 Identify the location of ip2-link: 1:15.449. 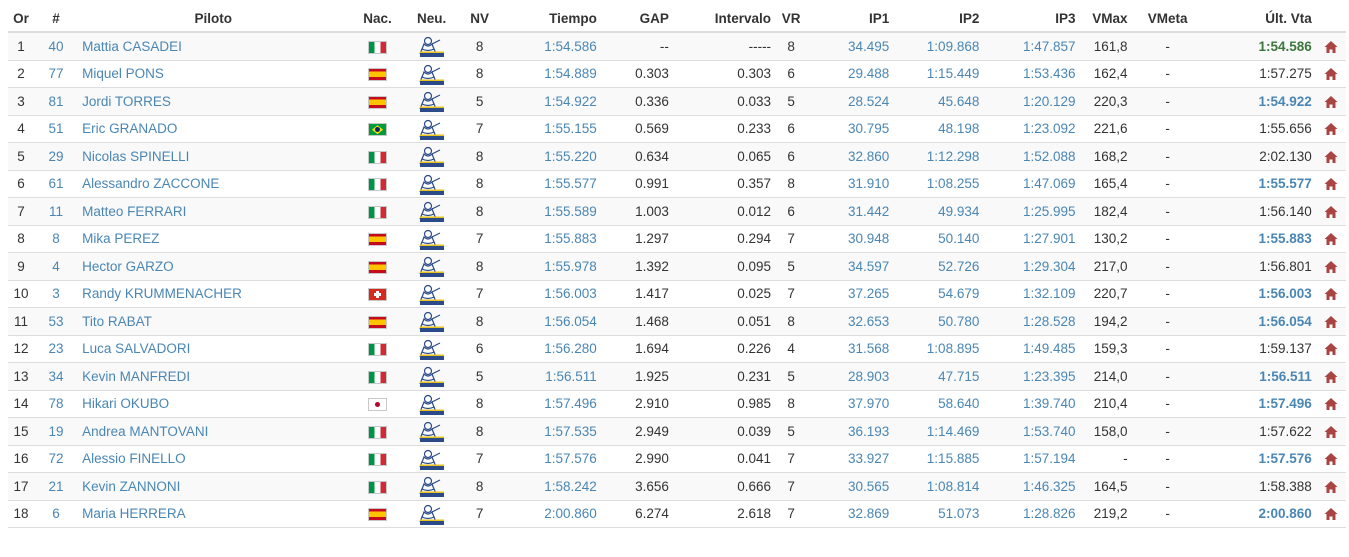
(938, 74).